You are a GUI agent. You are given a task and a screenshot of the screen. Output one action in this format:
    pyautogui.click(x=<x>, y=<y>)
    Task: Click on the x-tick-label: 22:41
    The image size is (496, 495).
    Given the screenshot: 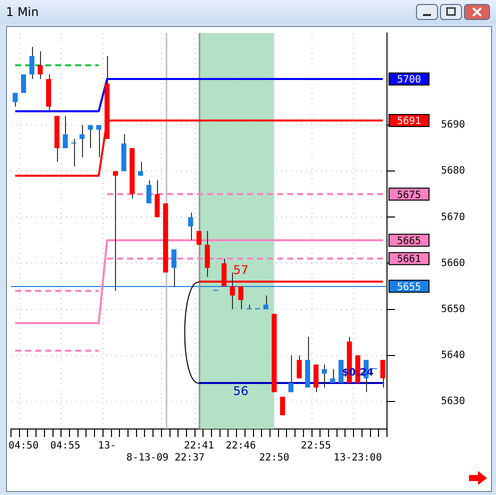 What is the action you would take?
    pyautogui.click(x=199, y=446)
    